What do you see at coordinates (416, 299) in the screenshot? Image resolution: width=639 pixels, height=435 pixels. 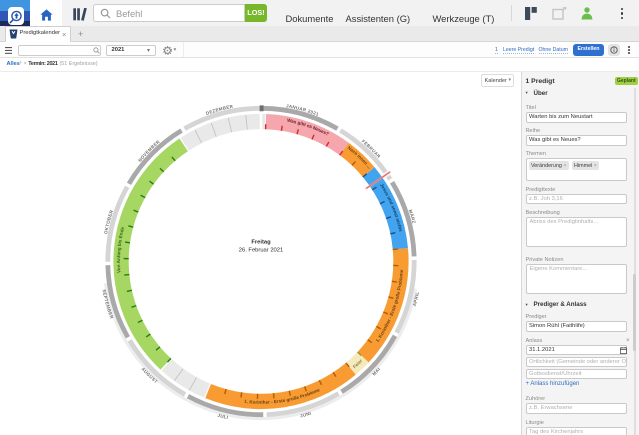 I see `svg-text: APRIL` at bounding box center [416, 299].